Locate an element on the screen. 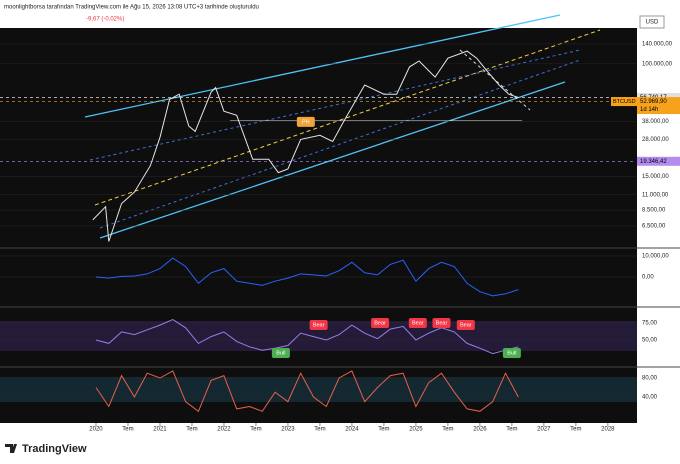 The image size is (680, 464). y-tick-label: 40,00 is located at coordinates (650, 398).